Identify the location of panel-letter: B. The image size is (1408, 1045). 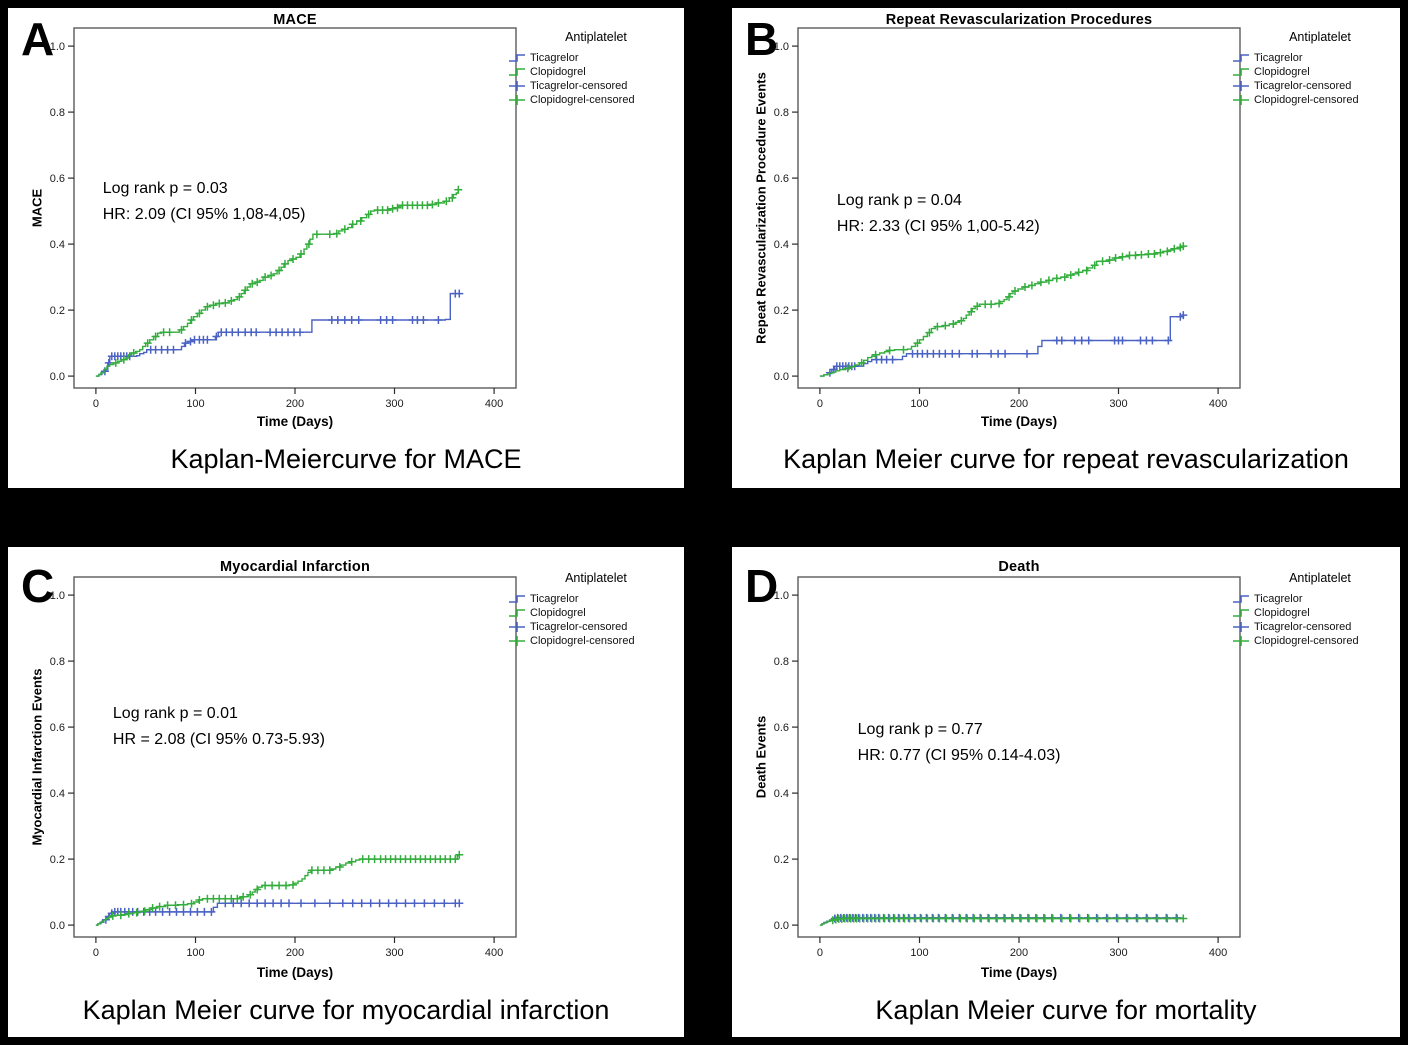
(762, 39).